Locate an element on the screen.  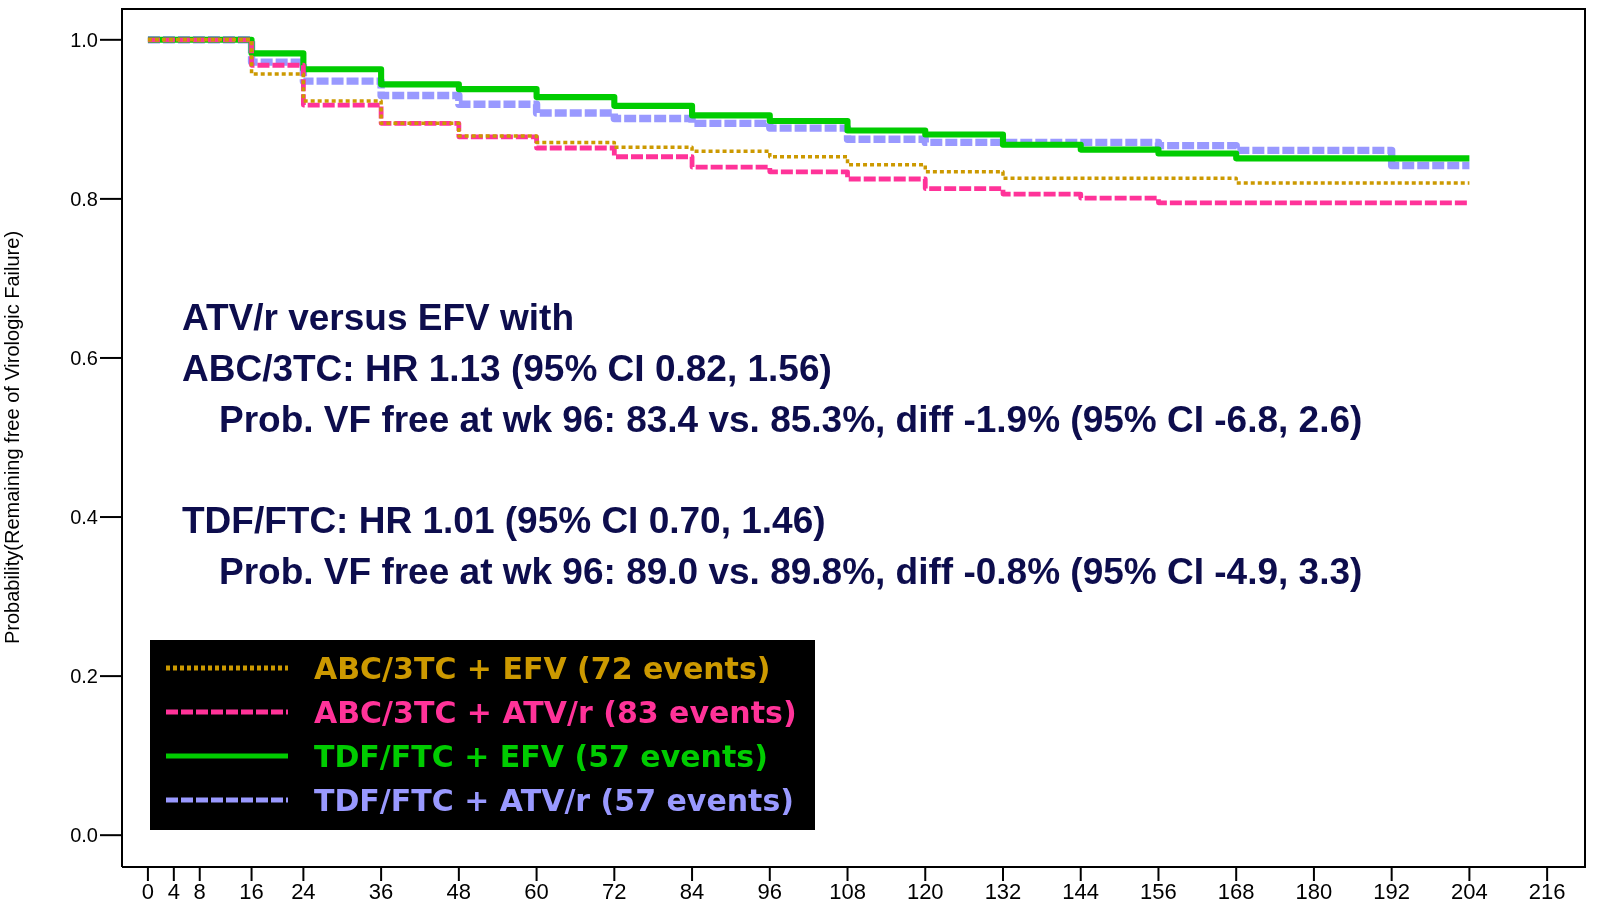
x-tick-label: 168 is located at coordinates (1236, 891).